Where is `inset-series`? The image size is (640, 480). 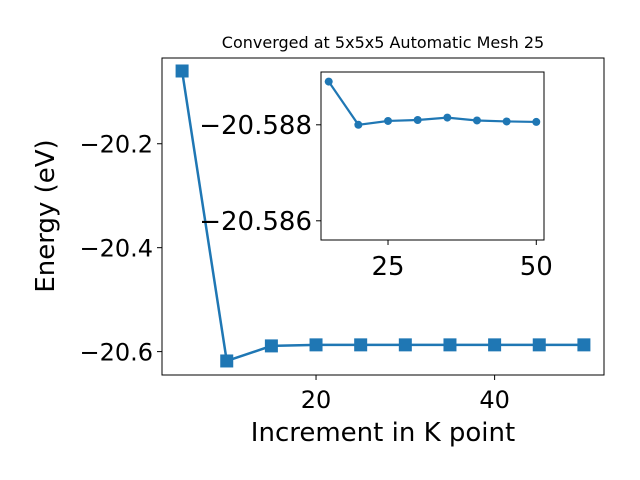
inset-series is located at coordinates (432, 103).